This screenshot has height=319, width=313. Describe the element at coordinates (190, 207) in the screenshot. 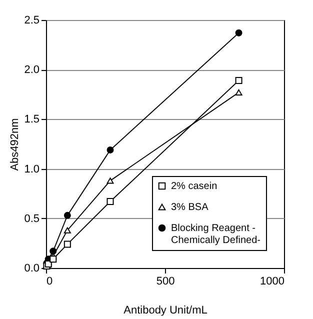

I see `legend-label: 3% BSA` at that location.